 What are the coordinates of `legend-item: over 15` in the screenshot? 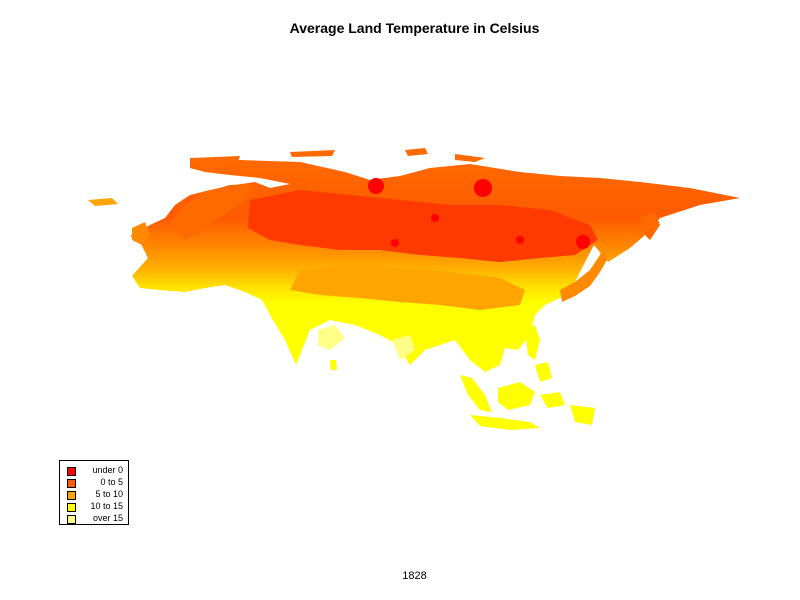 It's located at (95, 519).